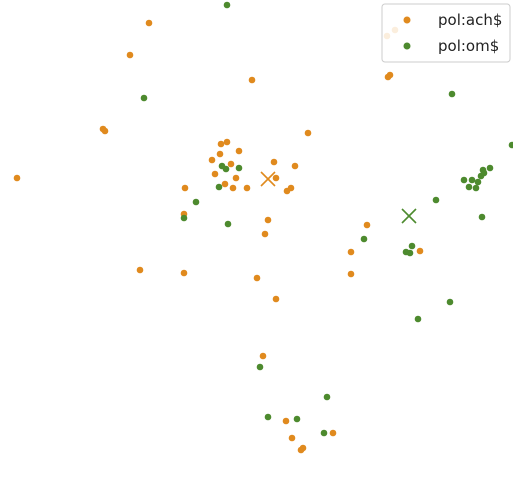 This screenshot has width=513, height=484. I want to click on legend-frame, so click(446, 33).